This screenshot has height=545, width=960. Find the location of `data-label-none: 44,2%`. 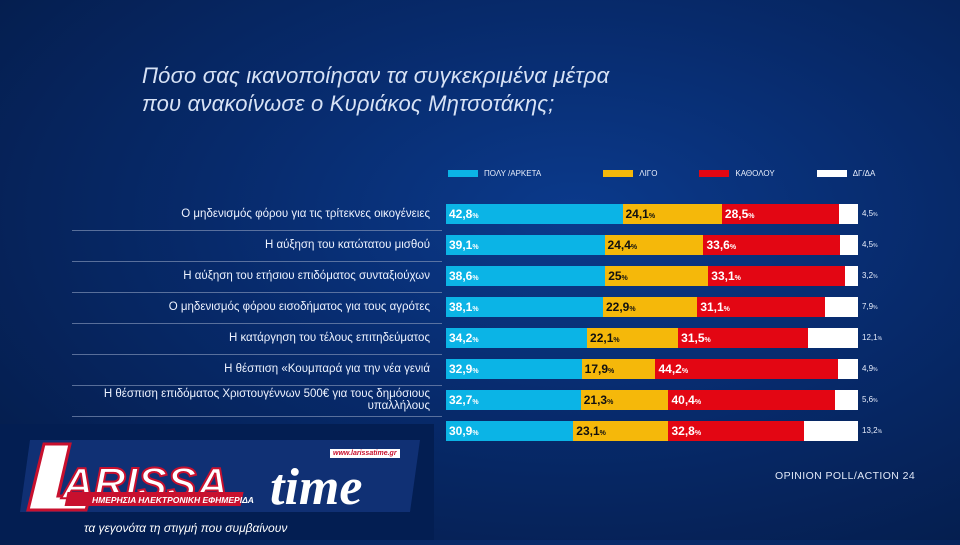

data-label-none: 44,2% is located at coordinates (673, 369).